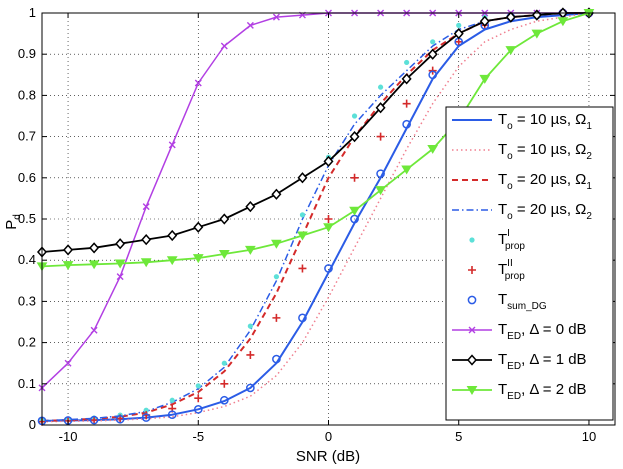 The image size is (623, 469). I want to click on x-tick-label: -5, so click(198, 436).